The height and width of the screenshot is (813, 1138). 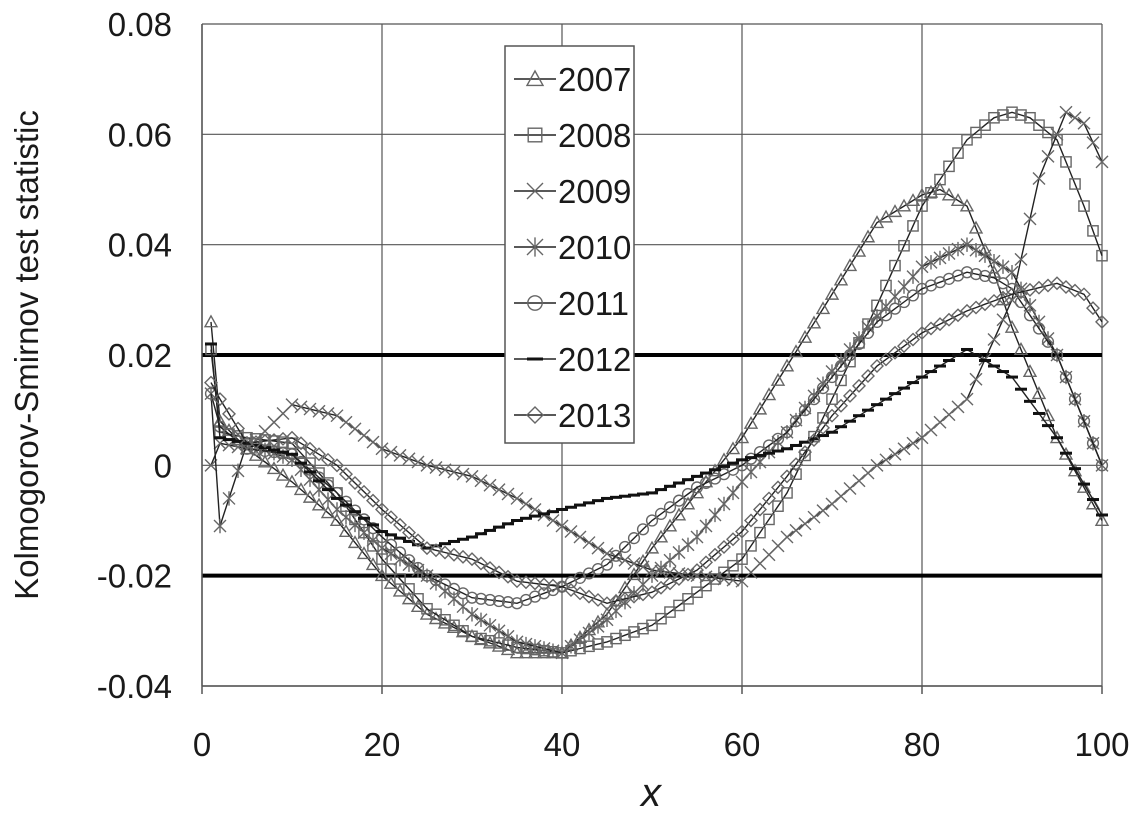 What do you see at coordinates (661, 744) in the screenshot?
I see `x-tick-labels: 0 20 40 60 80 100` at bounding box center [661, 744].